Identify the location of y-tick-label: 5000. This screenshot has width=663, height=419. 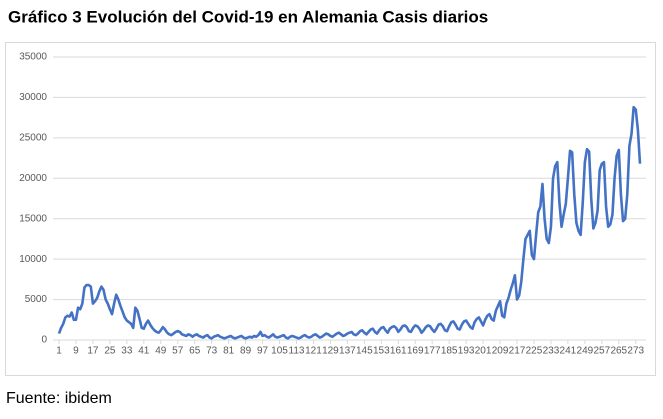
(36, 299).